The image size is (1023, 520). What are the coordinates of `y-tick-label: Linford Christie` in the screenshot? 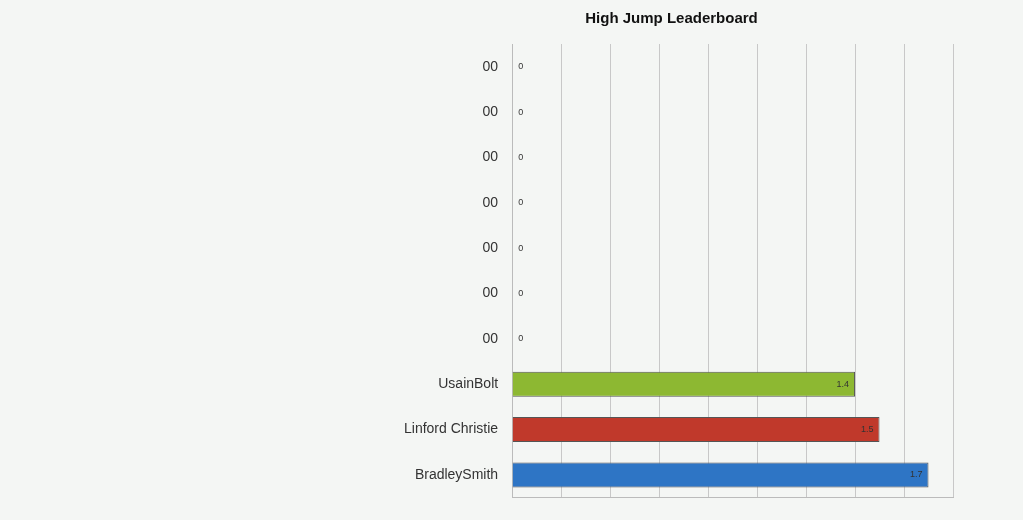 It's located at (451, 428).